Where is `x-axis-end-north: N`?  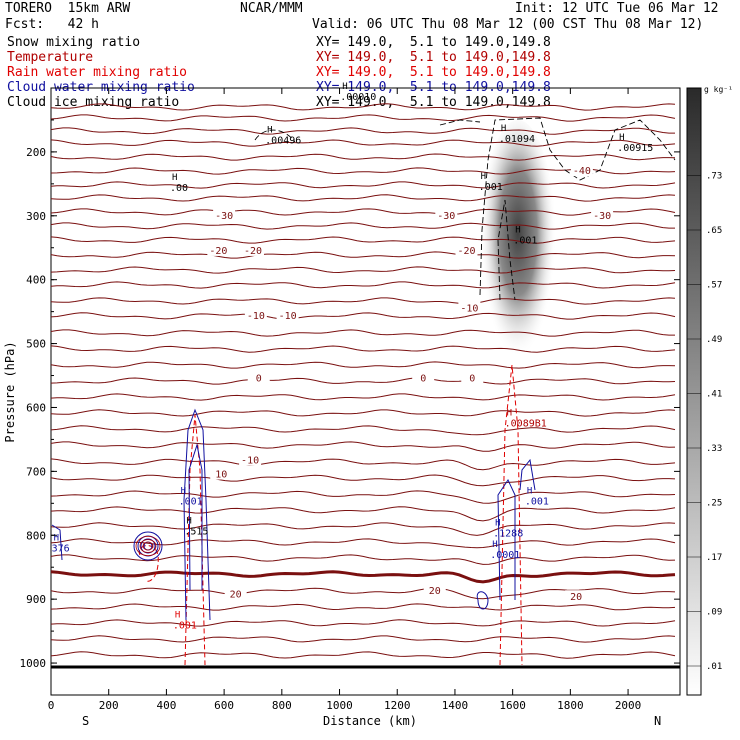 x-axis-end-north: N is located at coordinates (657, 721).